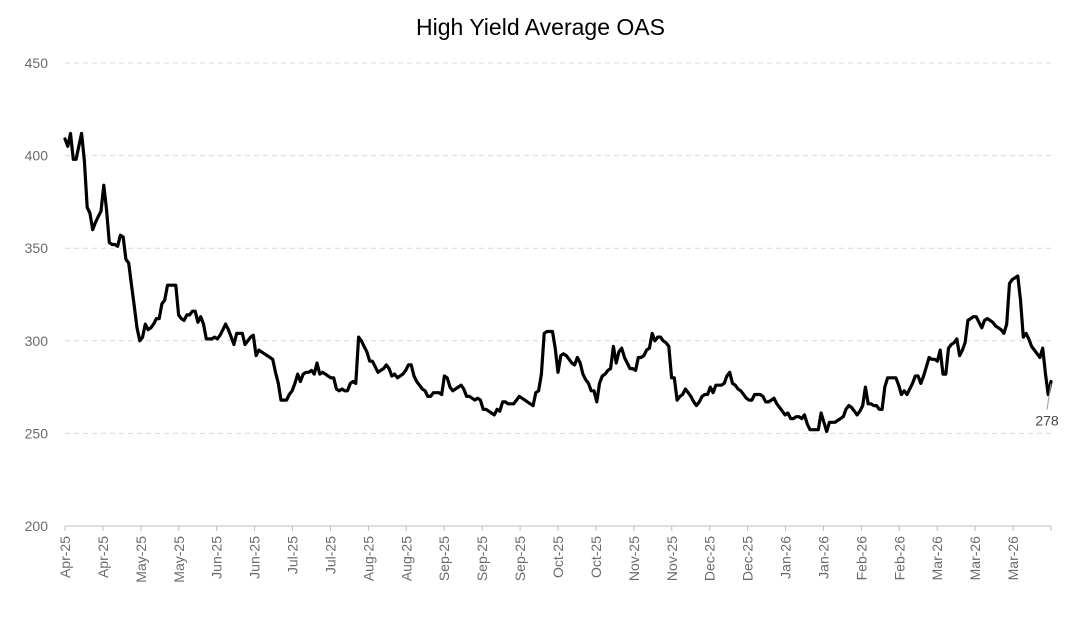 The height and width of the screenshot is (618, 1091). What do you see at coordinates (37, 341) in the screenshot?
I see `y-tick-label: 300` at bounding box center [37, 341].